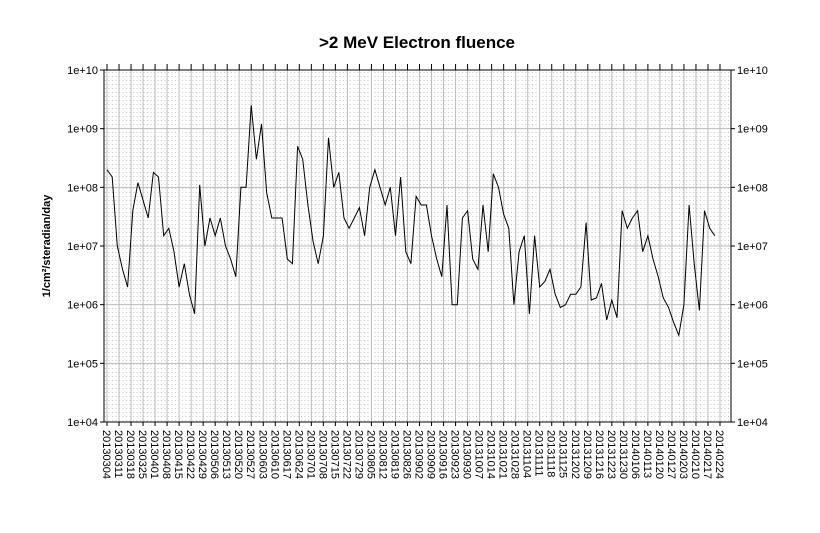 This screenshot has width=820, height=533. Describe the element at coordinates (238, 454) in the screenshot. I see `x-tick-label: 20130520` at that location.